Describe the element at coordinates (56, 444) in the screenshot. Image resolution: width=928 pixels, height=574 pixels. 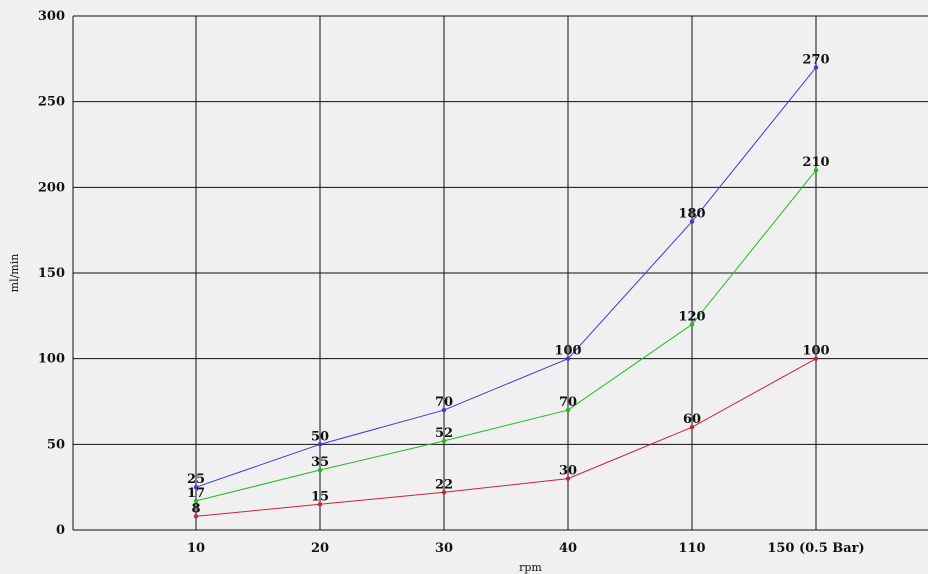
I see `y-tick-label: 50` at that location.